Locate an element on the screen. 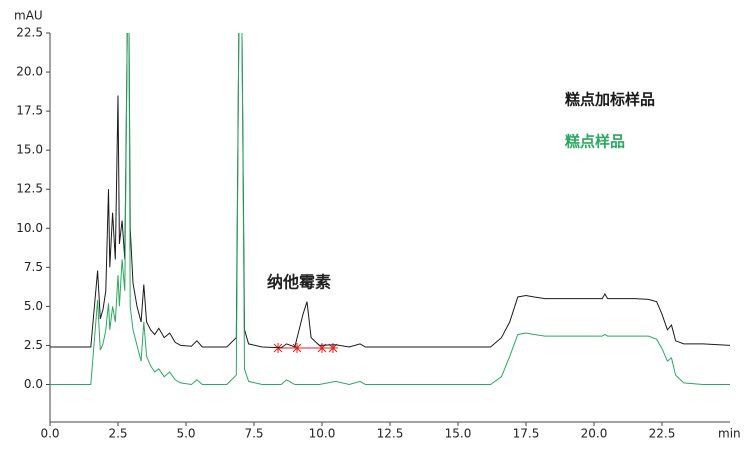 The width and height of the screenshot is (746, 452). y-axis-label: mAU is located at coordinates (28, 16).